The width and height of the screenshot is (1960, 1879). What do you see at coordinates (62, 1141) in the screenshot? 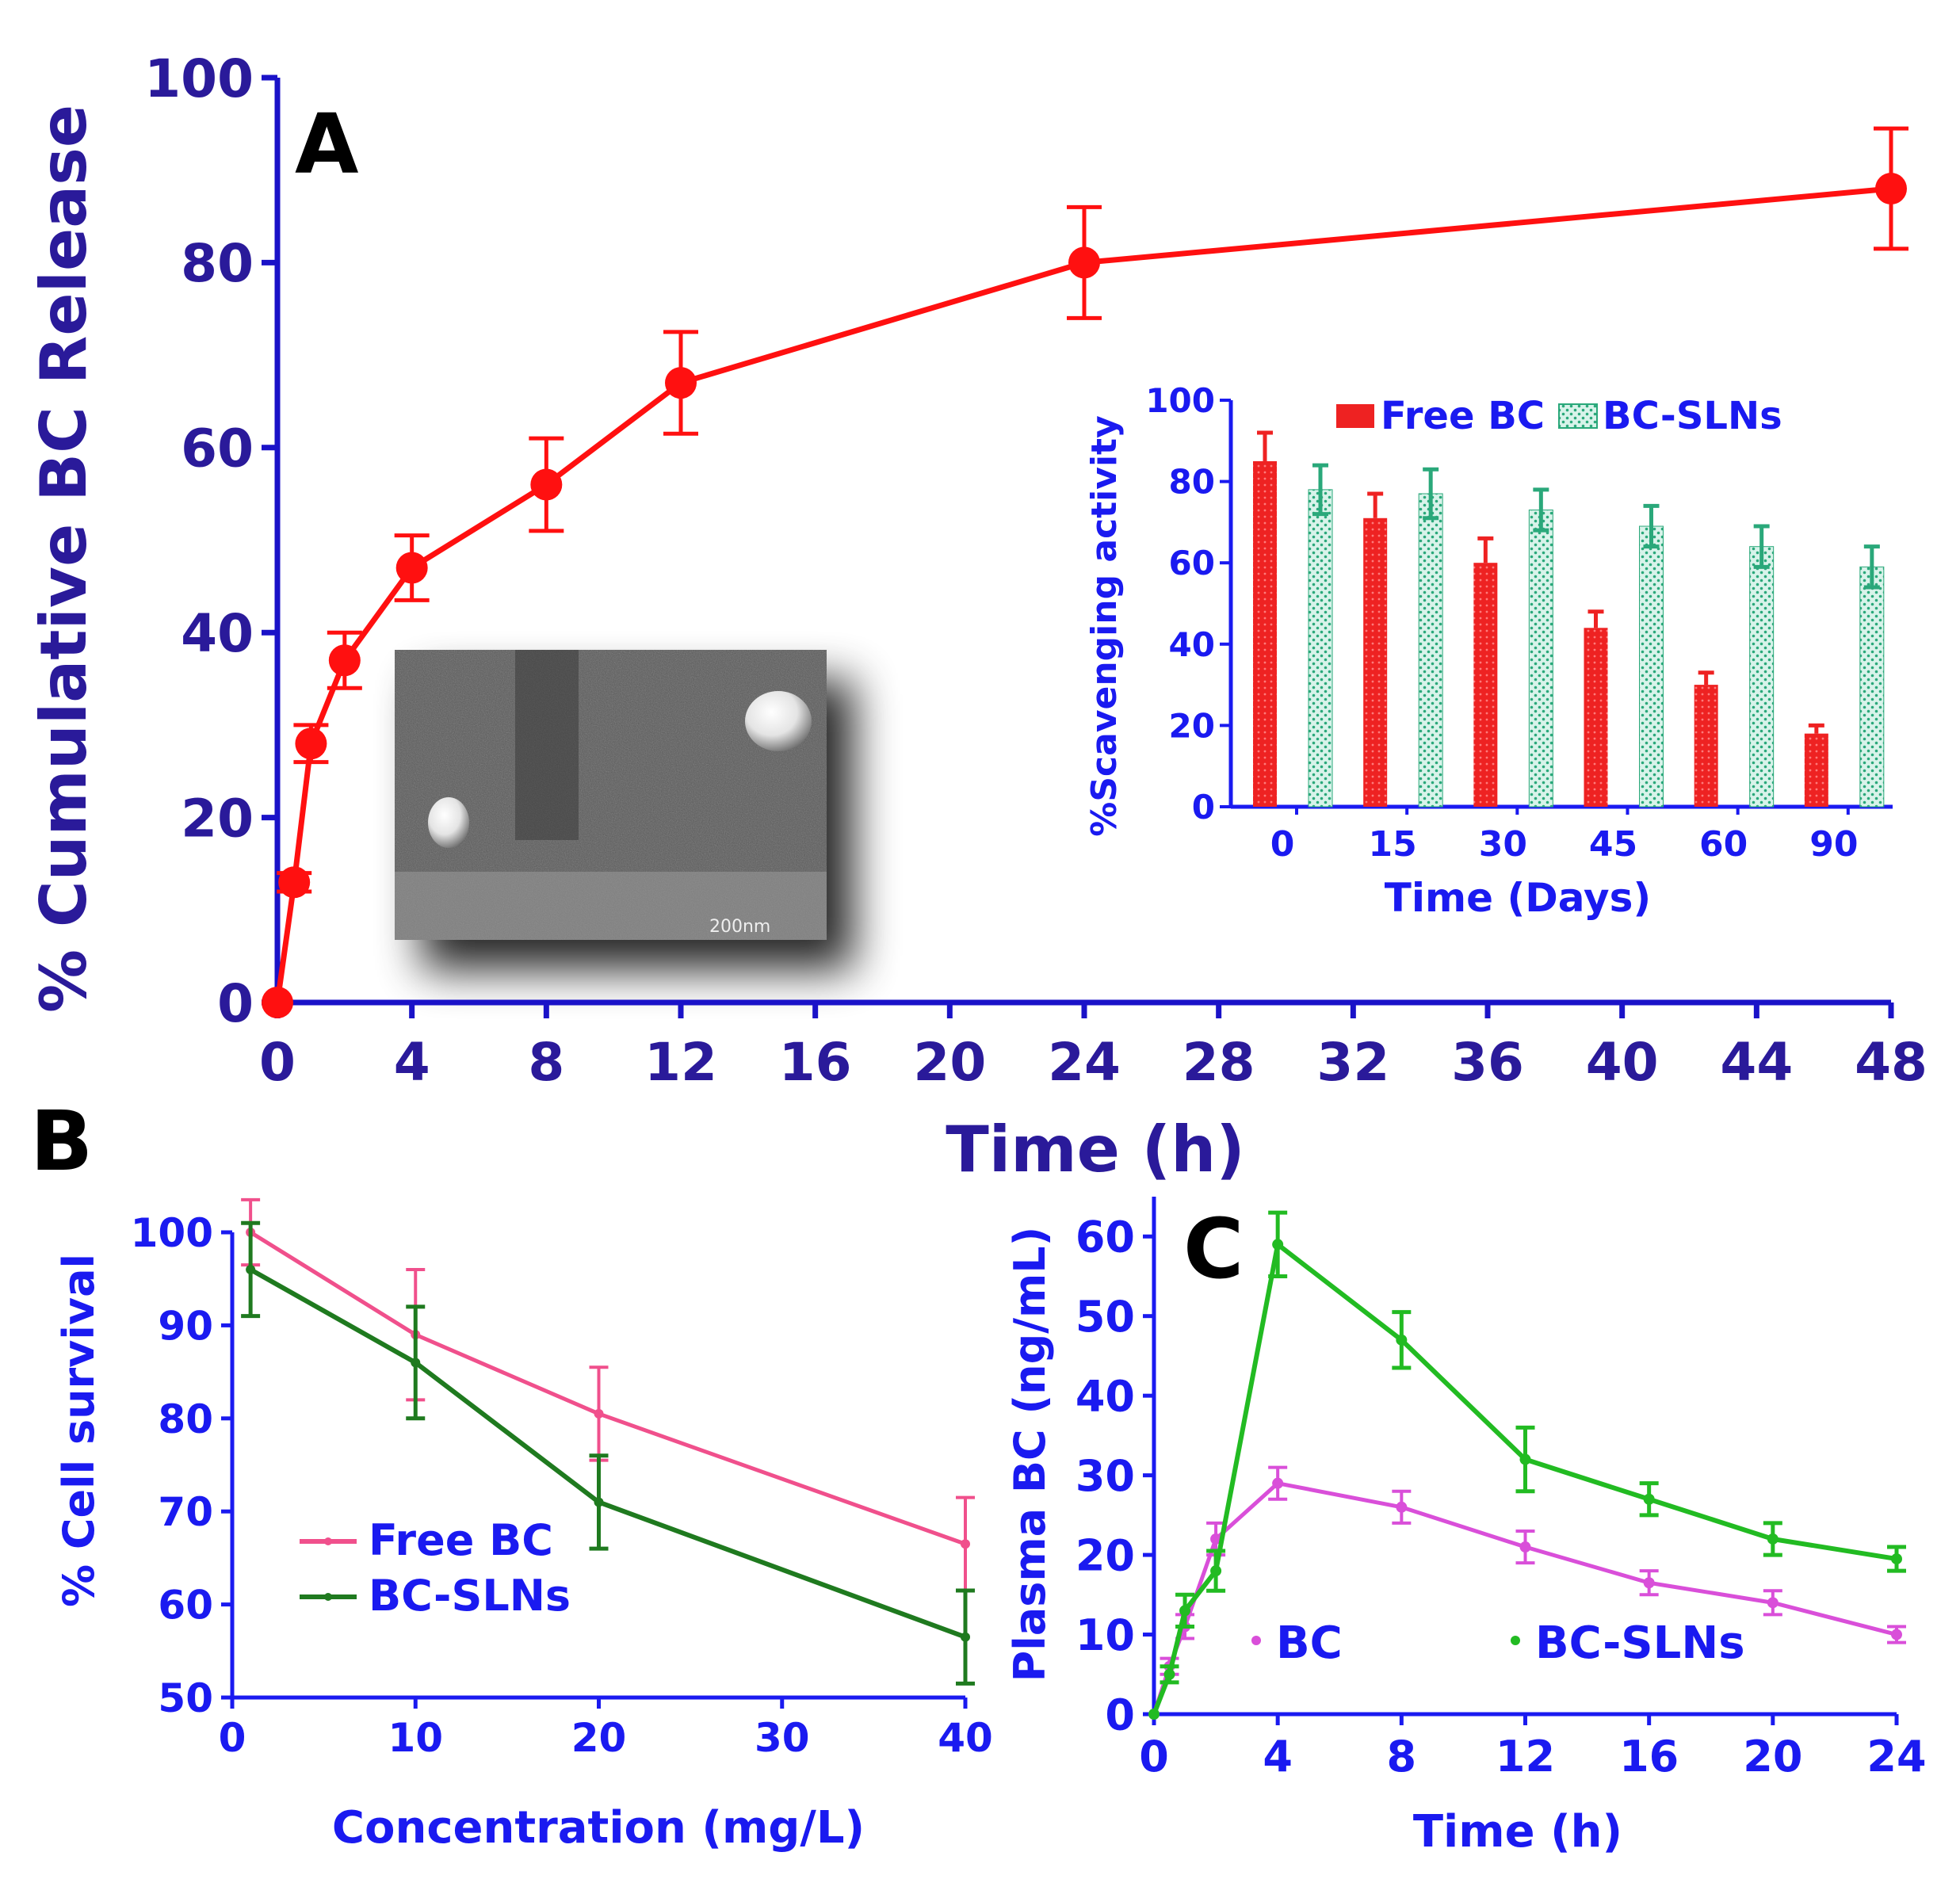
I see `panel-b-label: B` at bounding box center [62, 1141].